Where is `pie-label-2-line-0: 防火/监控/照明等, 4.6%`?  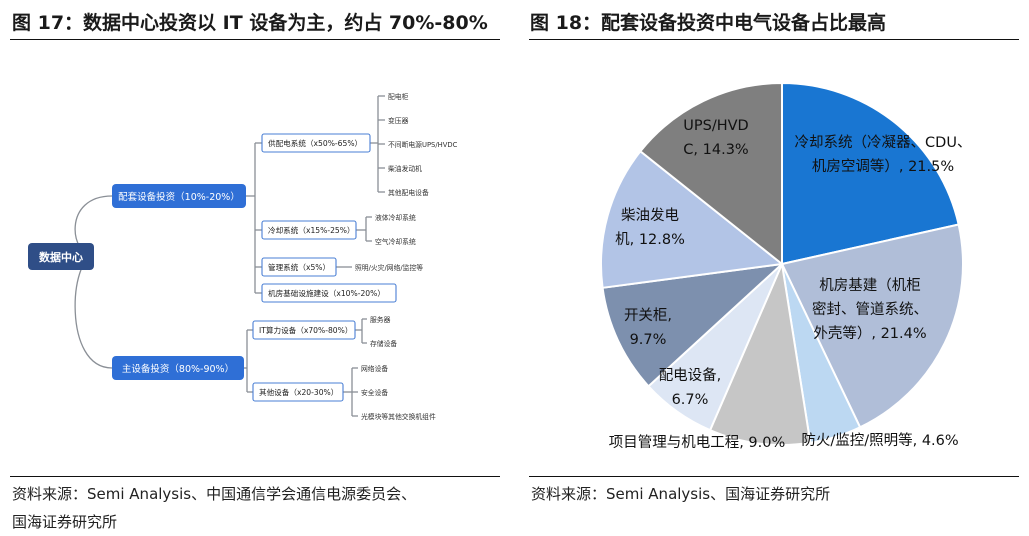
pie-label-2-line-0: 防火/监控/照明等, 4.6% is located at coordinates (879, 440).